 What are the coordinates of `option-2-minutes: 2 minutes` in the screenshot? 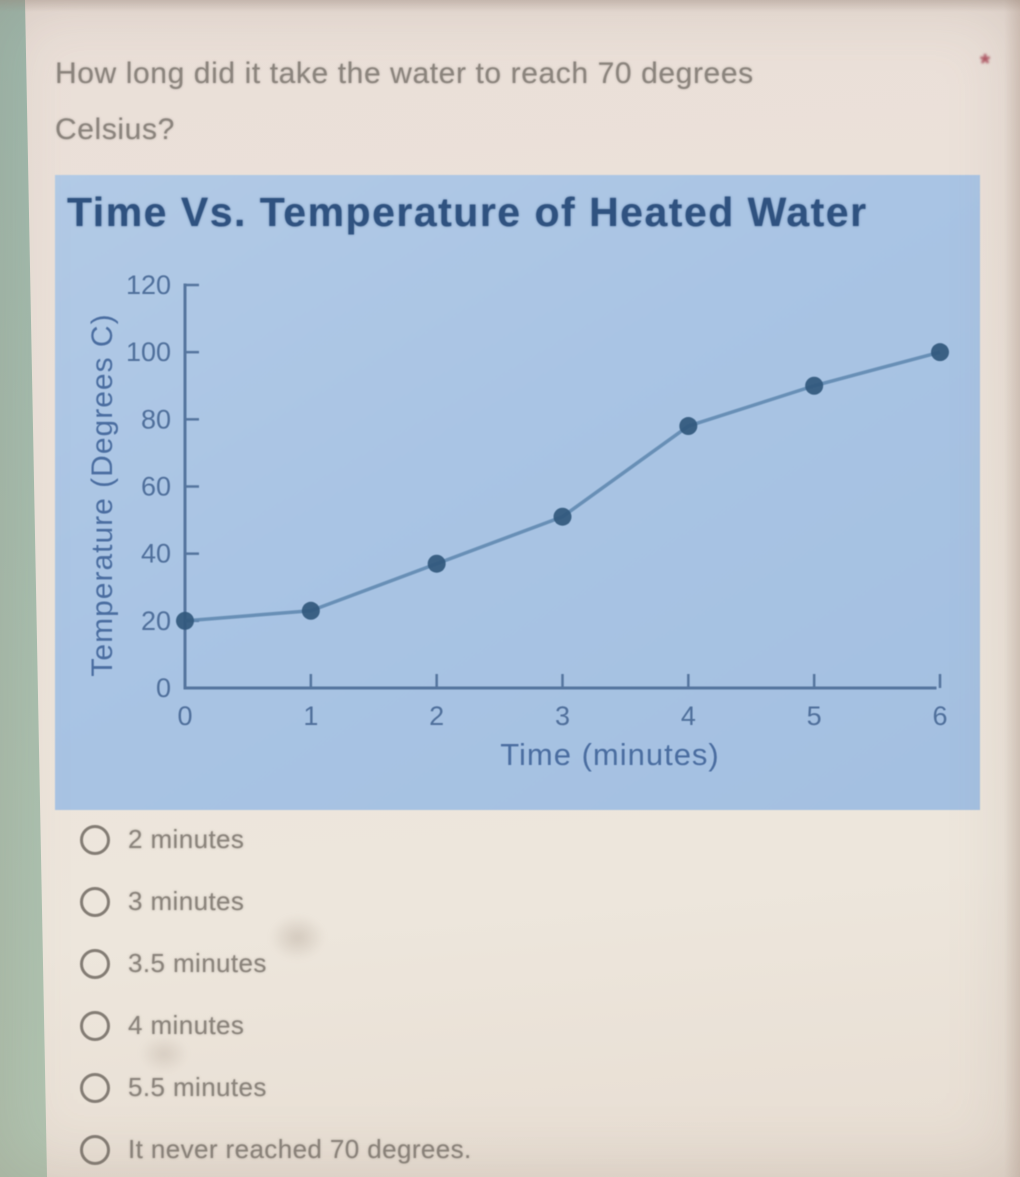 It's located at (276, 839).